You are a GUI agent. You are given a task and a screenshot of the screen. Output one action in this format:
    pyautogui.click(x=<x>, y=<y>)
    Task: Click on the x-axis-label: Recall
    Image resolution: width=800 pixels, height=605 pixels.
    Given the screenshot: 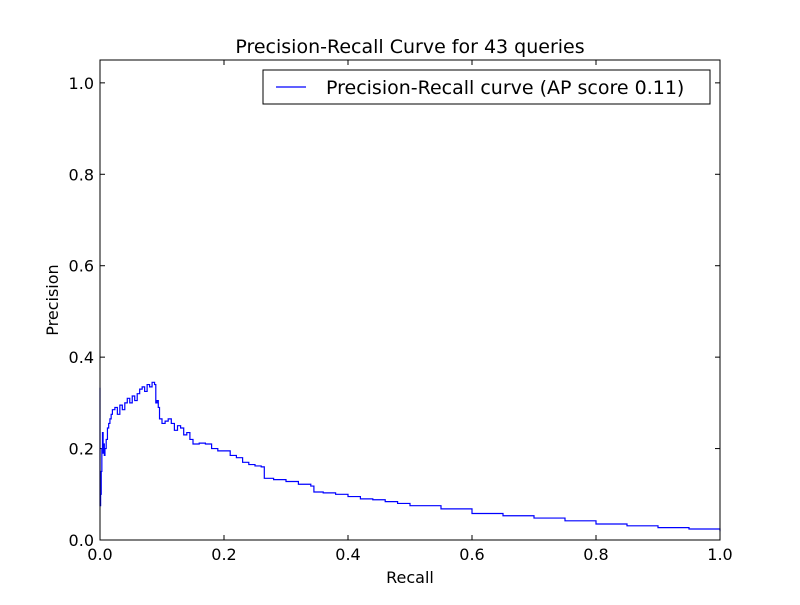 What is the action you would take?
    pyautogui.click(x=410, y=577)
    